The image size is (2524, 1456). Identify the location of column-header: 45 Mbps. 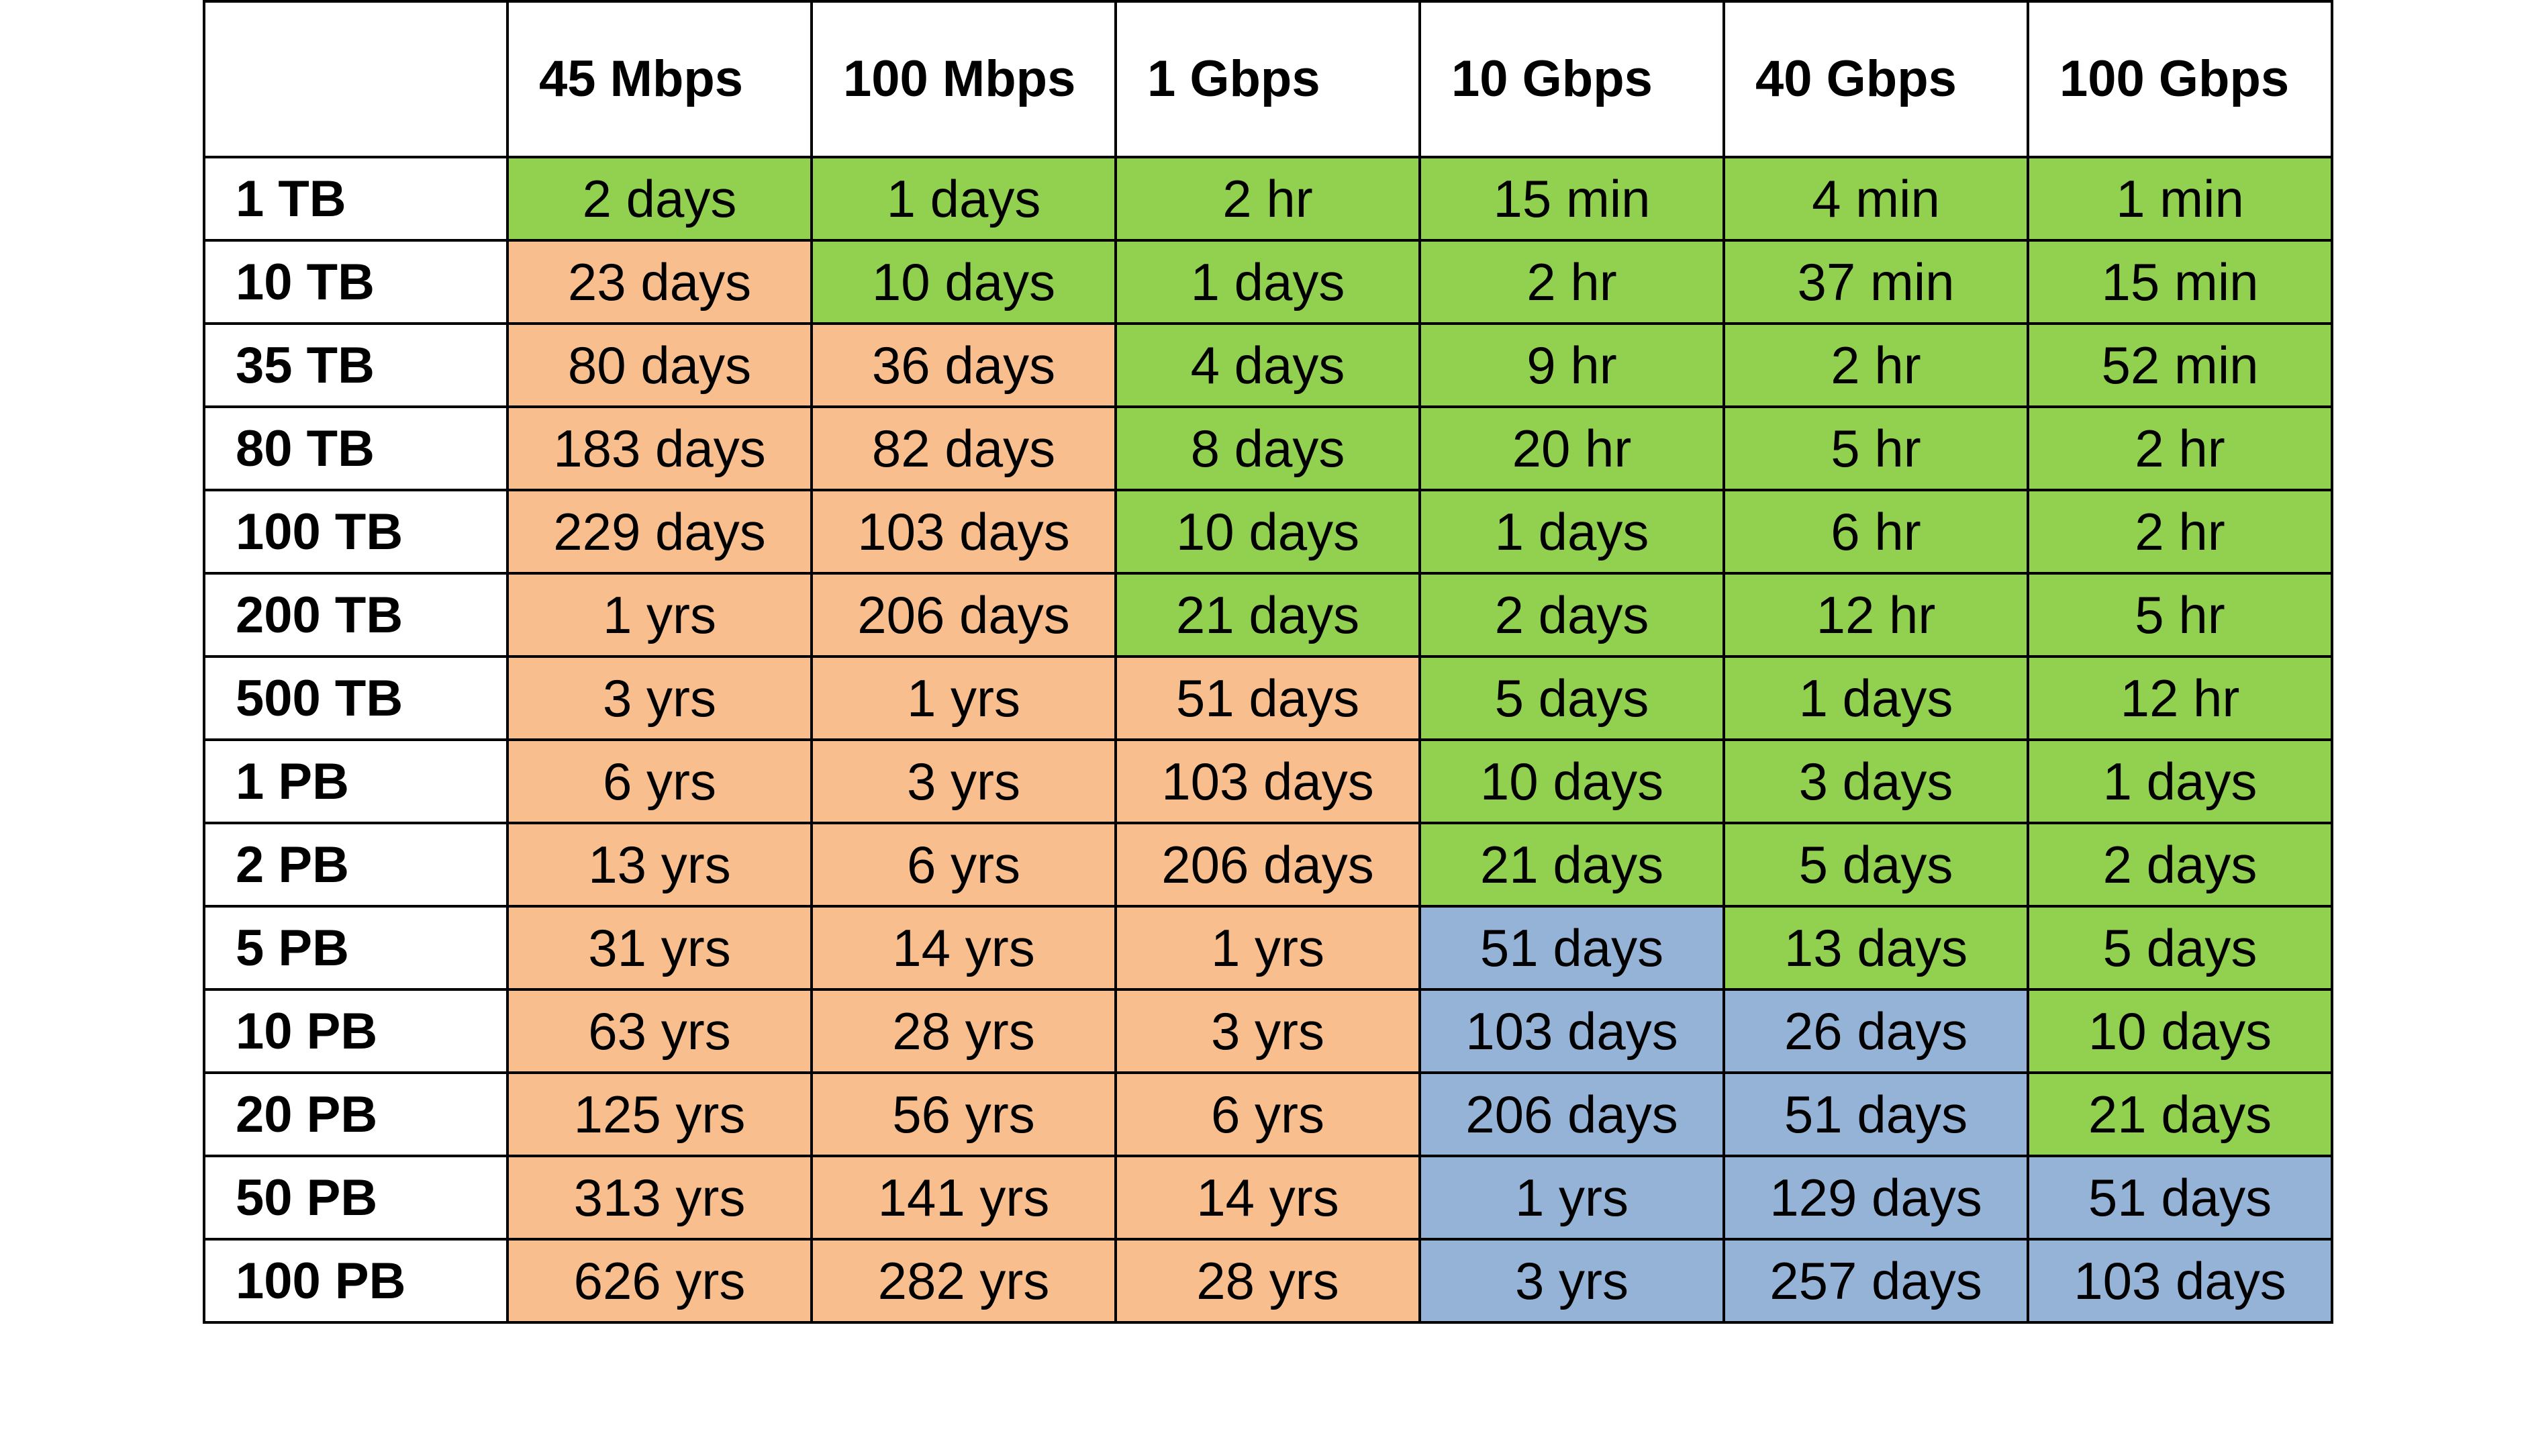
(660, 79).